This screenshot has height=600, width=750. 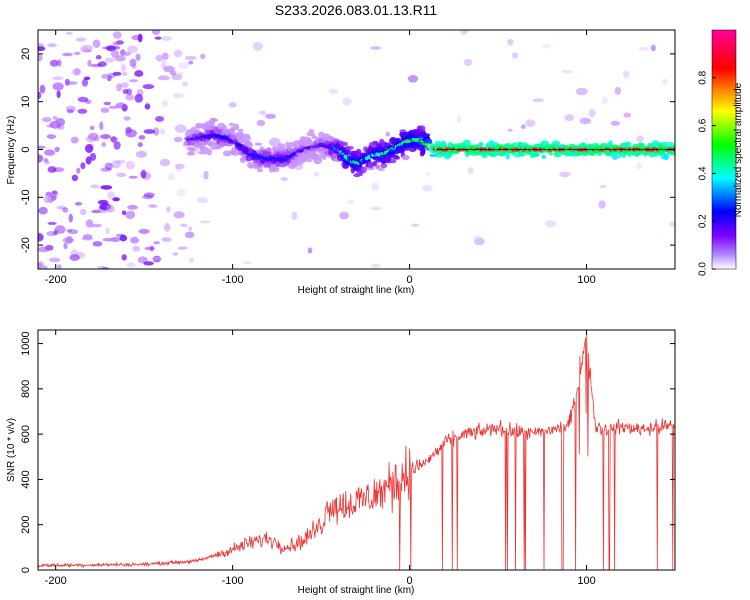 I want to click on snr-x-tick-label: 0, so click(x=410, y=581).